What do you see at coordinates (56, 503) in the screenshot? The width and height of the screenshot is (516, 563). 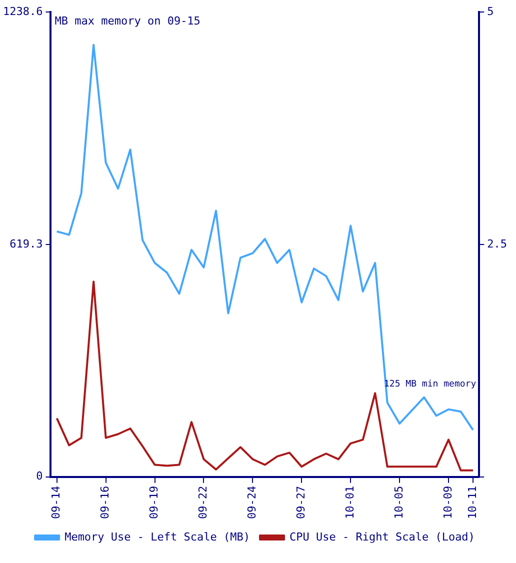 I see `x-tick-label: 09-14` at bounding box center [56, 503].